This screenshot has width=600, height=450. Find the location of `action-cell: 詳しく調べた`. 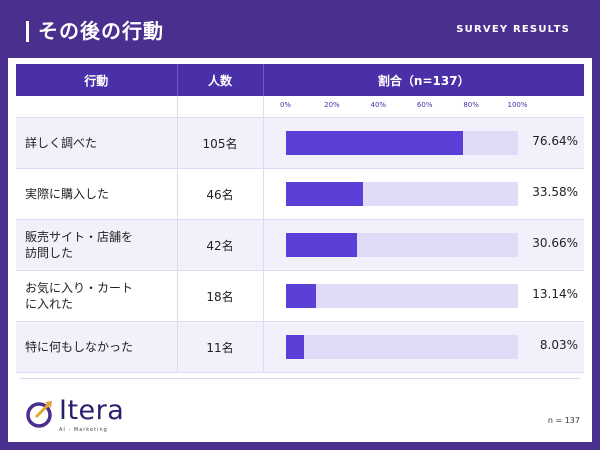

action-cell: 詳しく調べた is located at coordinates (97, 143).